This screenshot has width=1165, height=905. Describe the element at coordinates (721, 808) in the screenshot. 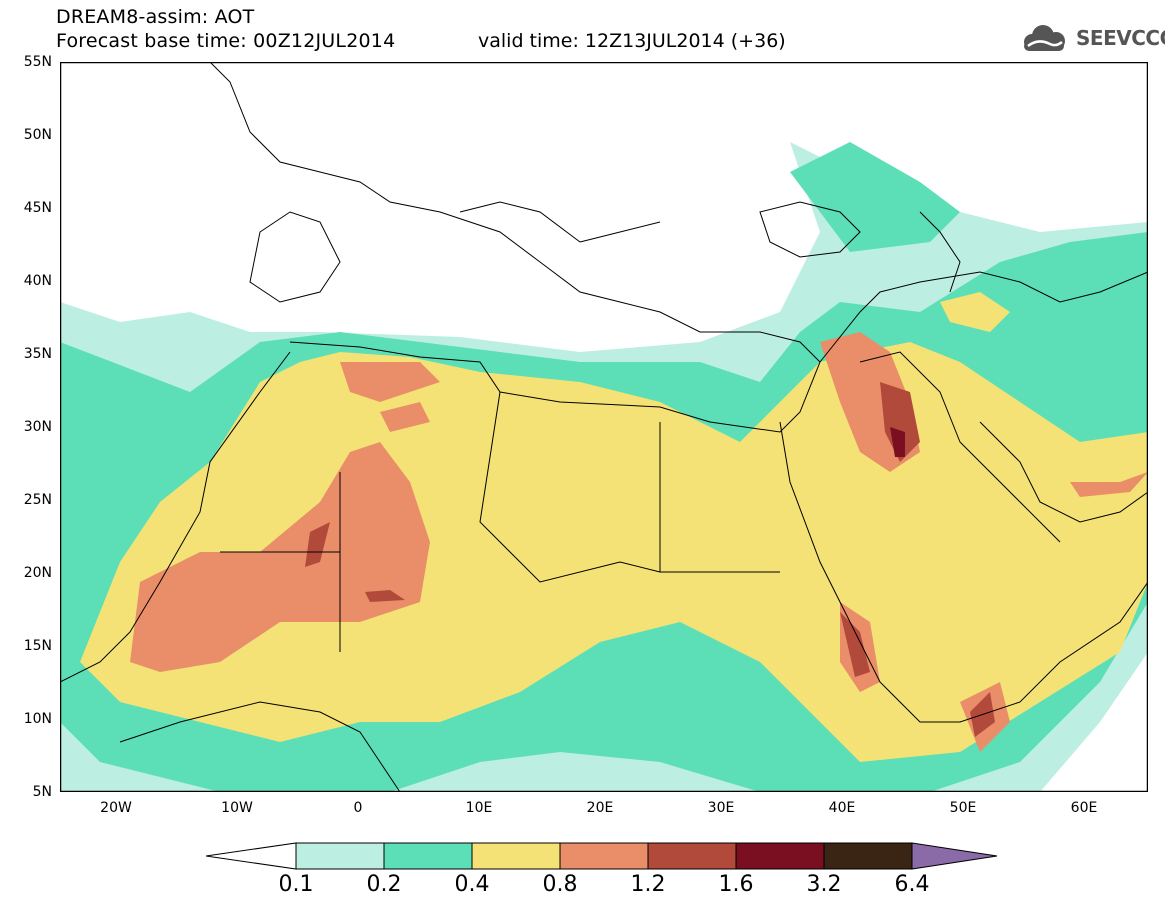

I see `lon-label: 30E` at that location.